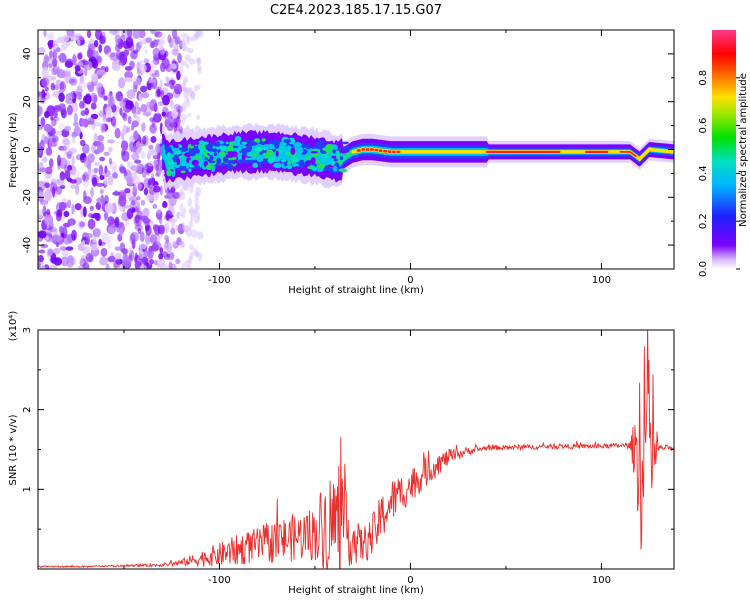 This screenshot has height=600, width=750. Describe the element at coordinates (703, 173) in the screenshot. I see `colorbar-tick-label: 0.4` at that location.